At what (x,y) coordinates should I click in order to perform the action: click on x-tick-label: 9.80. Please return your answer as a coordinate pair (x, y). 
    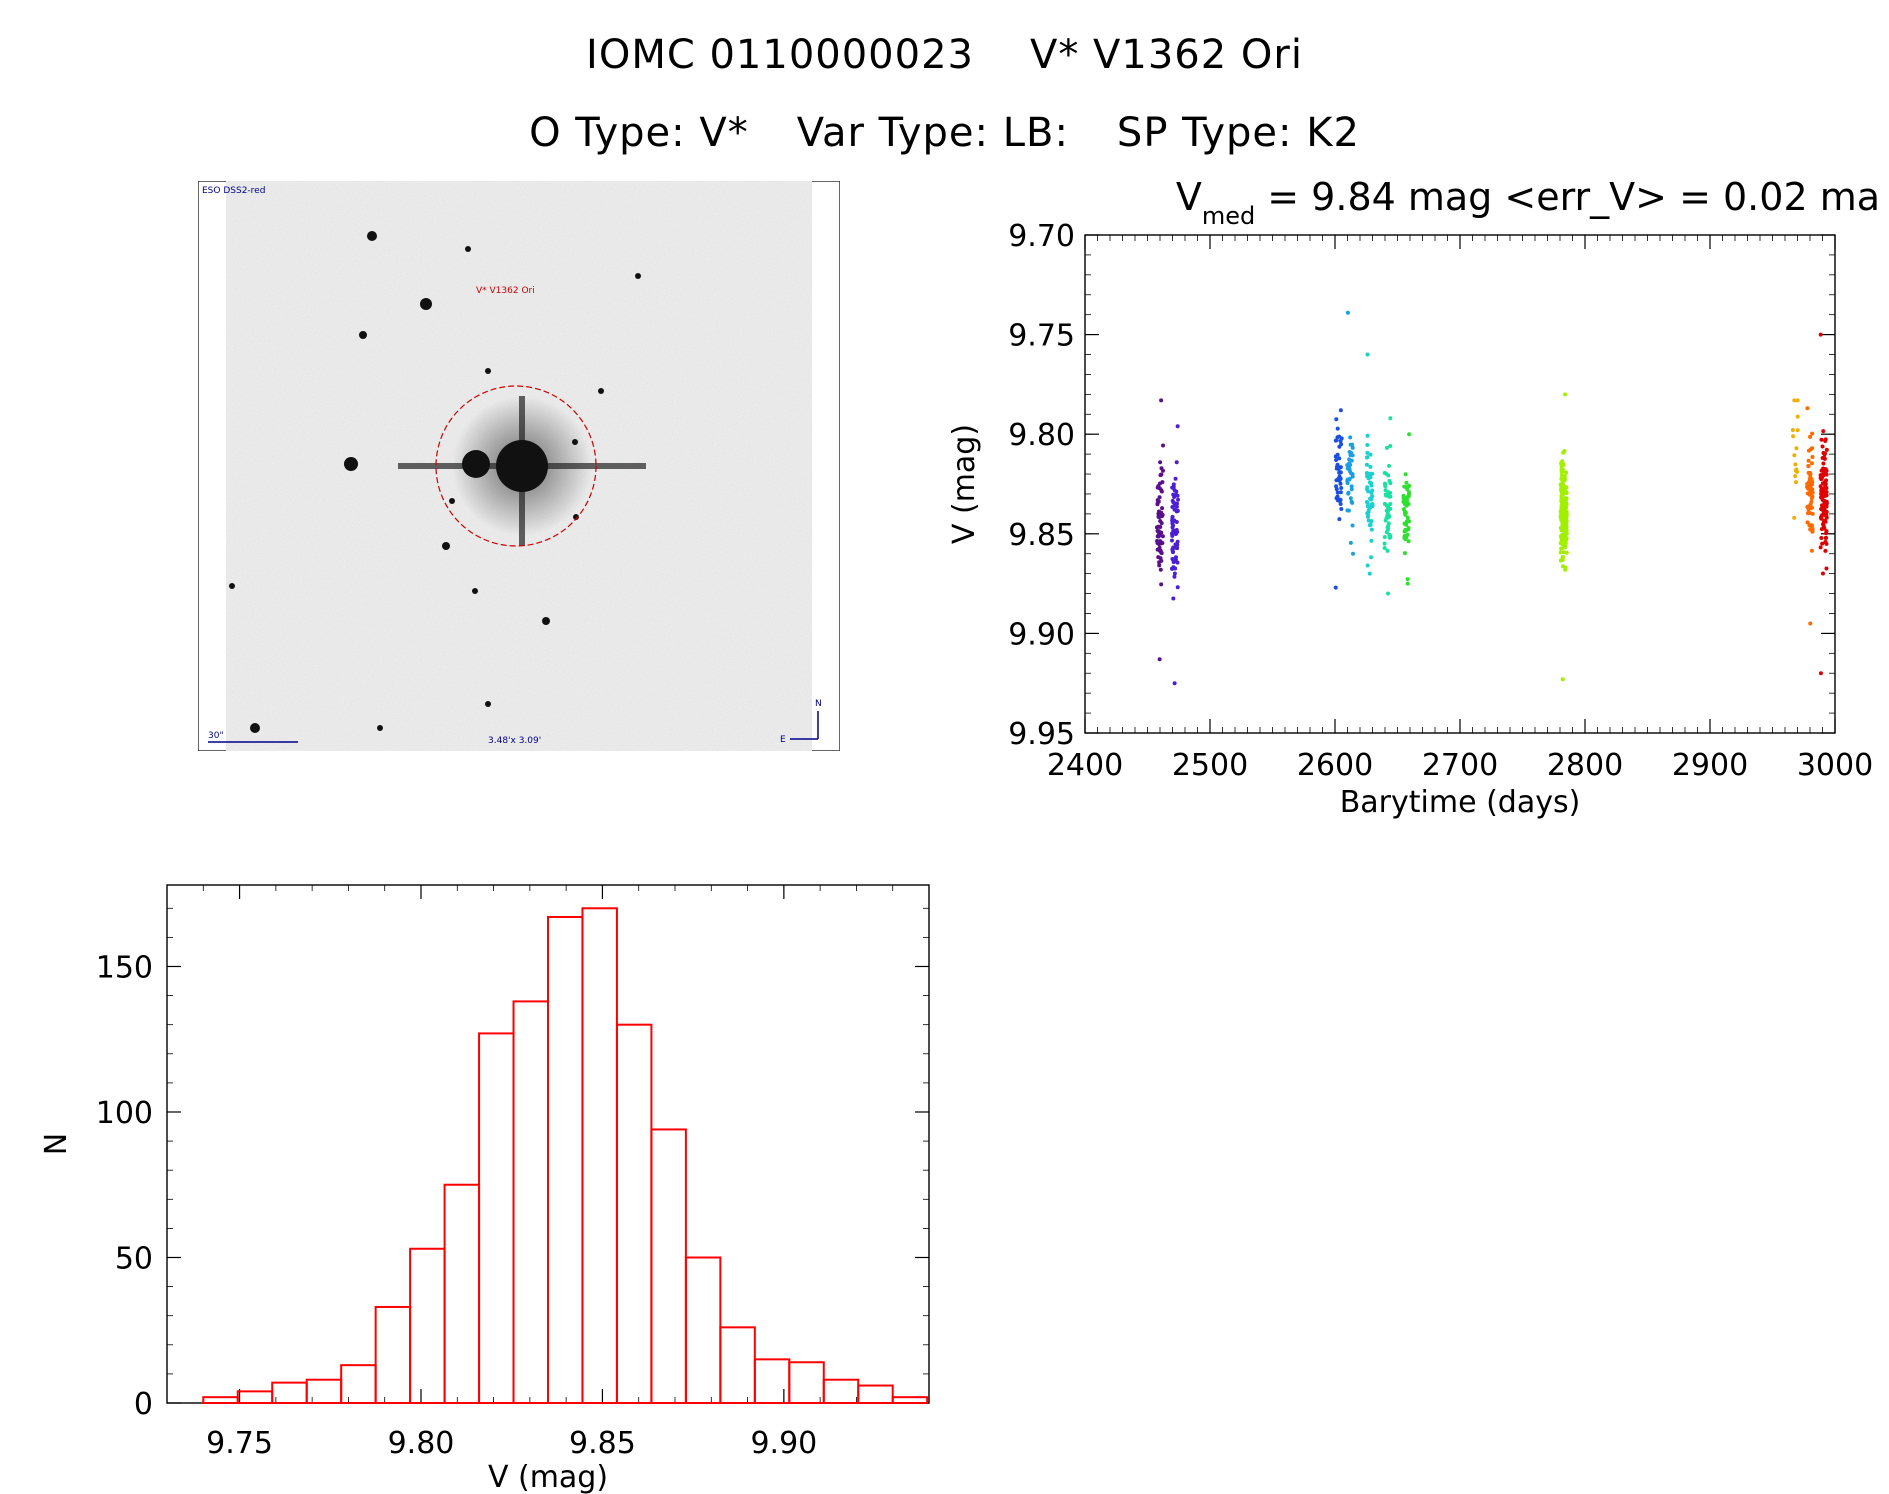
    Looking at the image, I should click on (421, 1443).